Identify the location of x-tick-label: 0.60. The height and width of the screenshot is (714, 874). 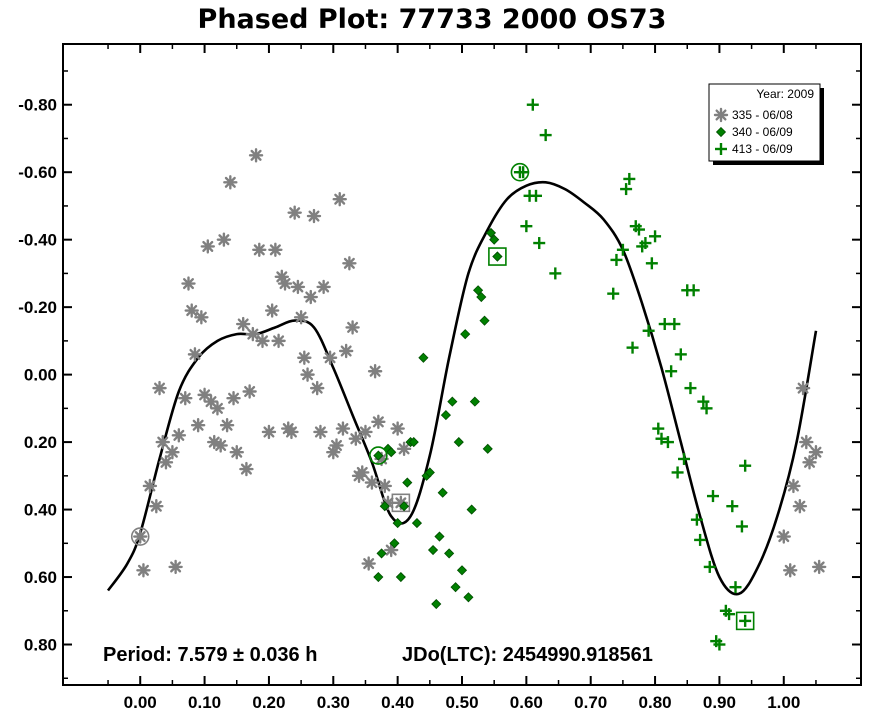
(526, 702).